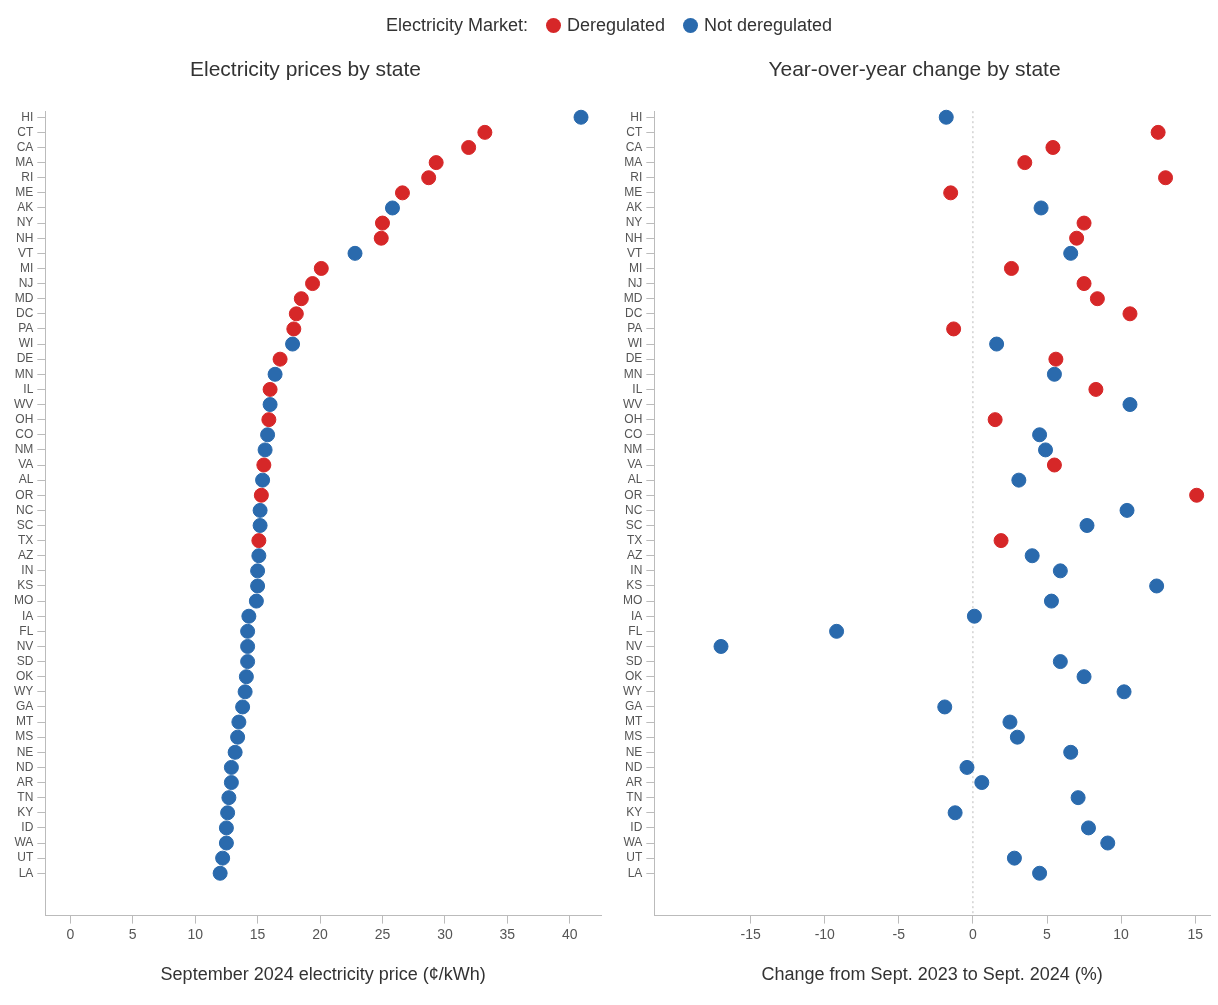 The height and width of the screenshot is (1005, 1218). Describe the element at coordinates (26, 282) in the screenshot. I see `y-tick-label: NJ` at that location.